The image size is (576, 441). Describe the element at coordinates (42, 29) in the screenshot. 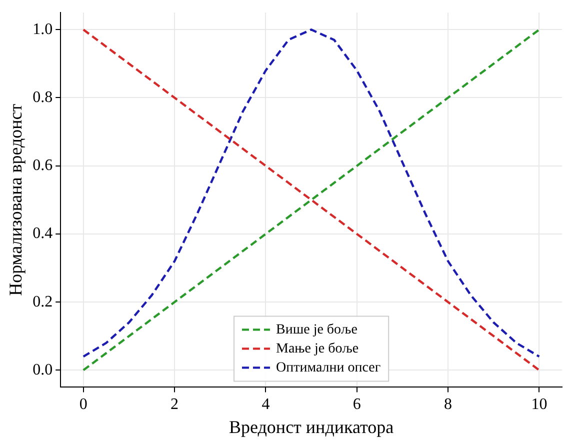

I see `y-tick-label: 1.0` at that location.